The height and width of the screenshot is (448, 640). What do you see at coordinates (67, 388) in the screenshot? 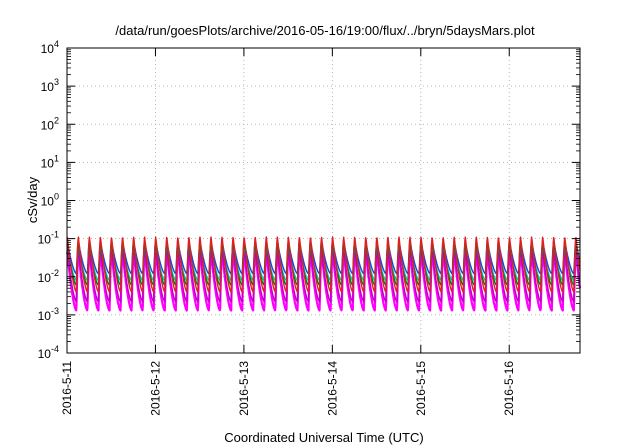
I see `x-tick-label: 2016-5-11` at bounding box center [67, 388].